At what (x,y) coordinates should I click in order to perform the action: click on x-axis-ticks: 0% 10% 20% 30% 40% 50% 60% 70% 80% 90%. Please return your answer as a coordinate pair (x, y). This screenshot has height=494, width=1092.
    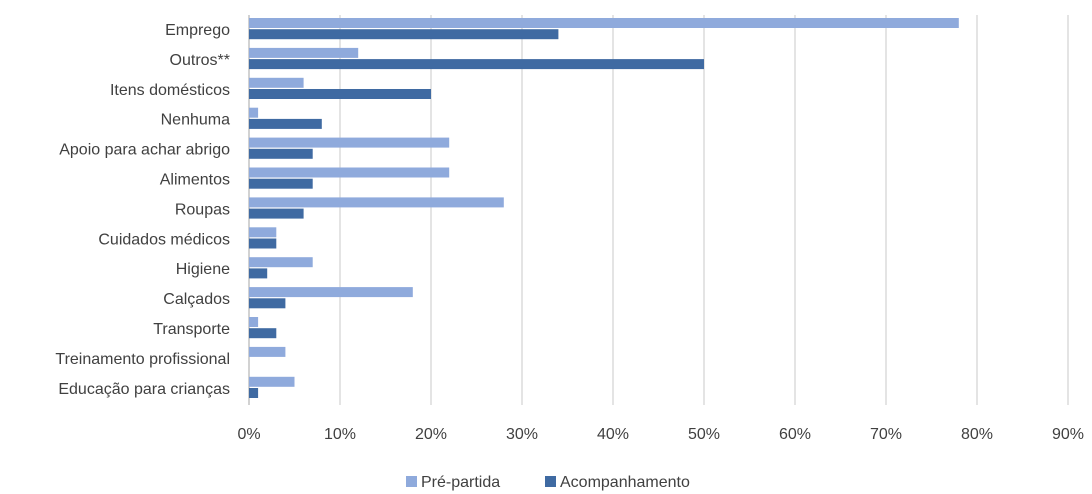
    Looking at the image, I should click on (660, 434).